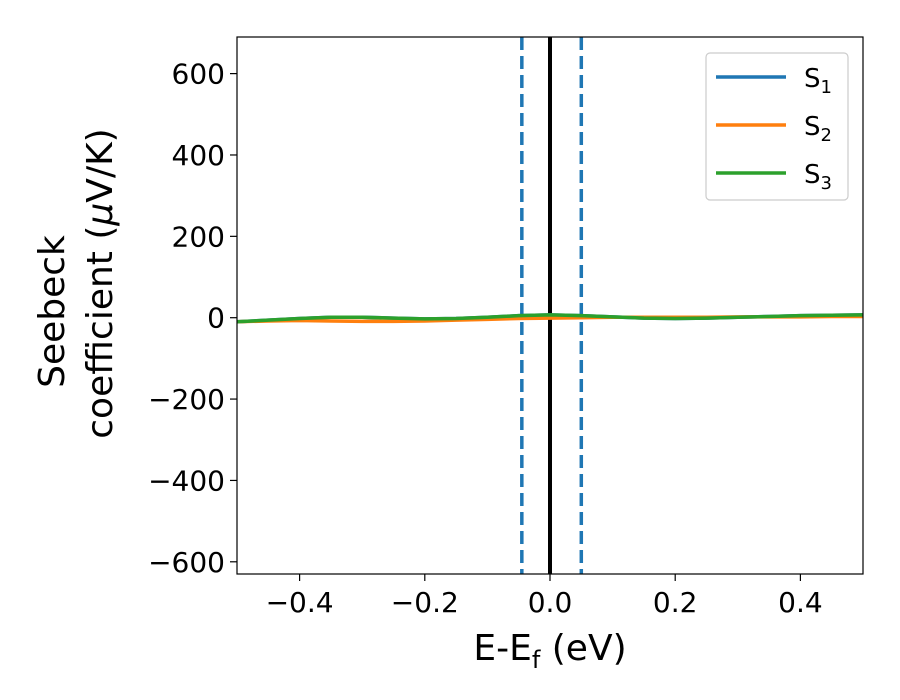 The image size is (900, 700). Describe the element at coordinates (198, 155) in the screenshot. I see `y-tick-label: 400` at that location.